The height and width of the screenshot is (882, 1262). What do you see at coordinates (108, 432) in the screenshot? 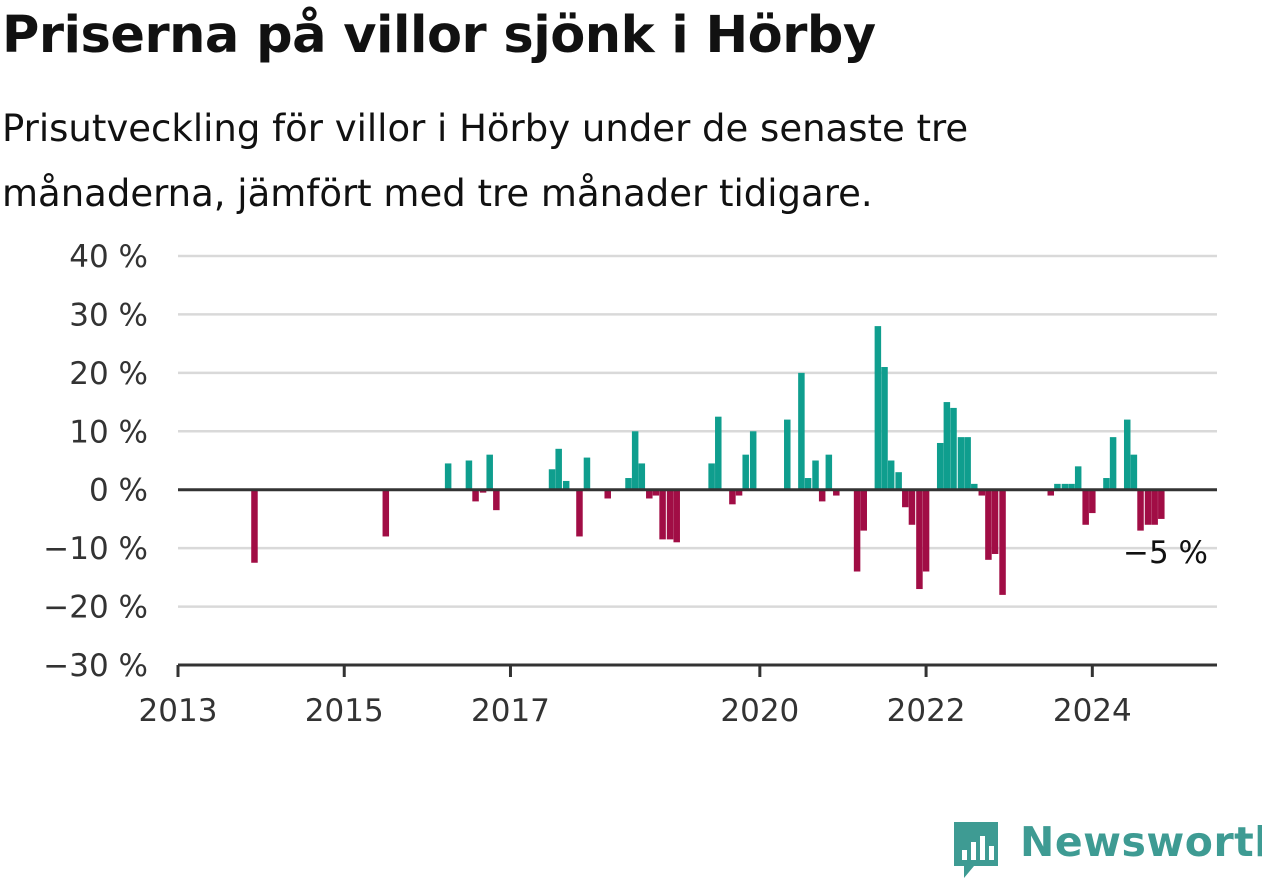
I see `y-tick-label: 10 %` at bounding box center [108, 432].